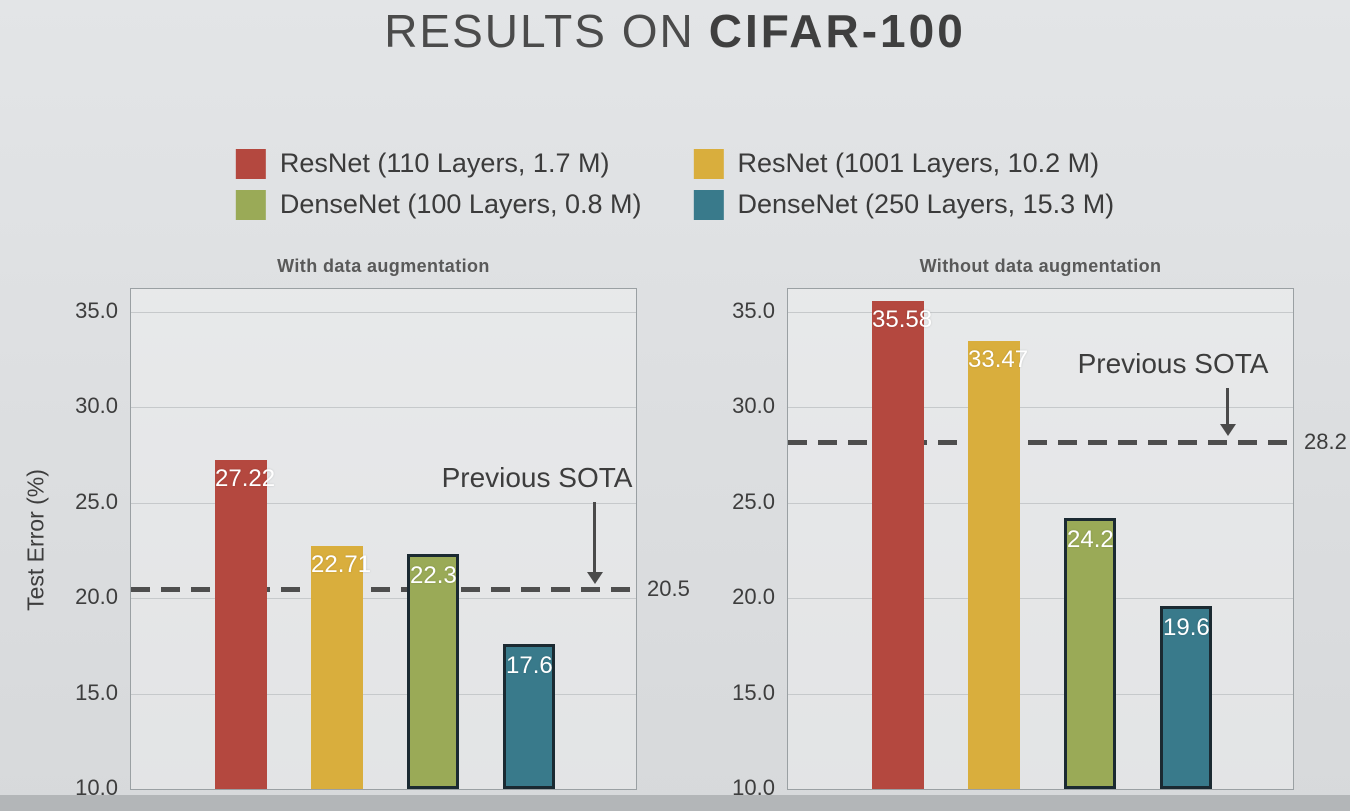 This screenshot has width=1350, height=811. What do you see at coordinates (926, 204) in the screenshot?
I see `legend-label: DenseNet (250 Layers, 15.3 M)` at bounding box center [926, 204].